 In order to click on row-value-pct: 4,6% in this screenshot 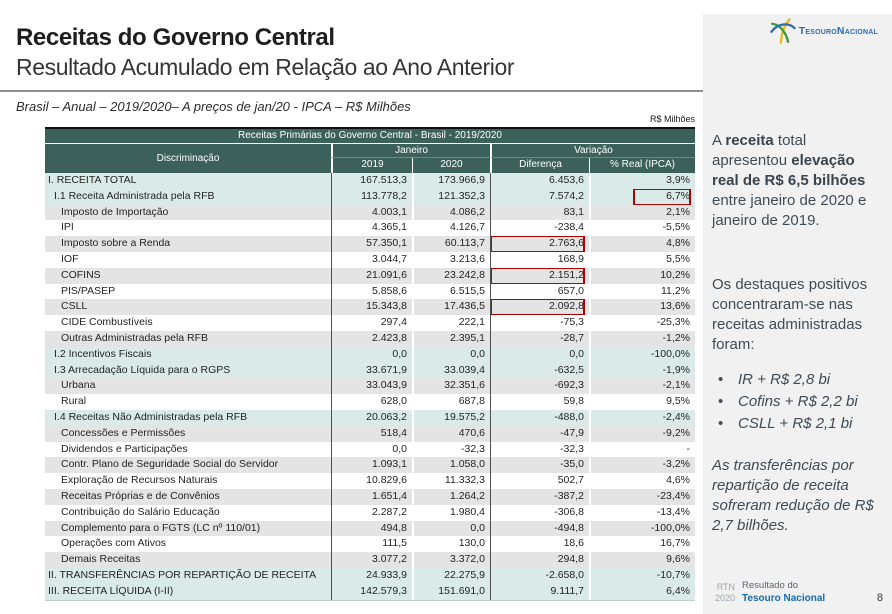, I will do `click(642, 481)`.